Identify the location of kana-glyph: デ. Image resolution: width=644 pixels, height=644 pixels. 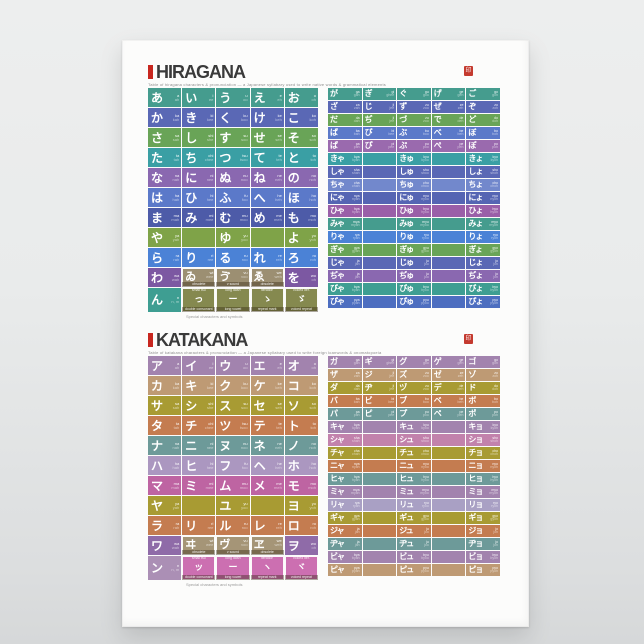
(437, 387).